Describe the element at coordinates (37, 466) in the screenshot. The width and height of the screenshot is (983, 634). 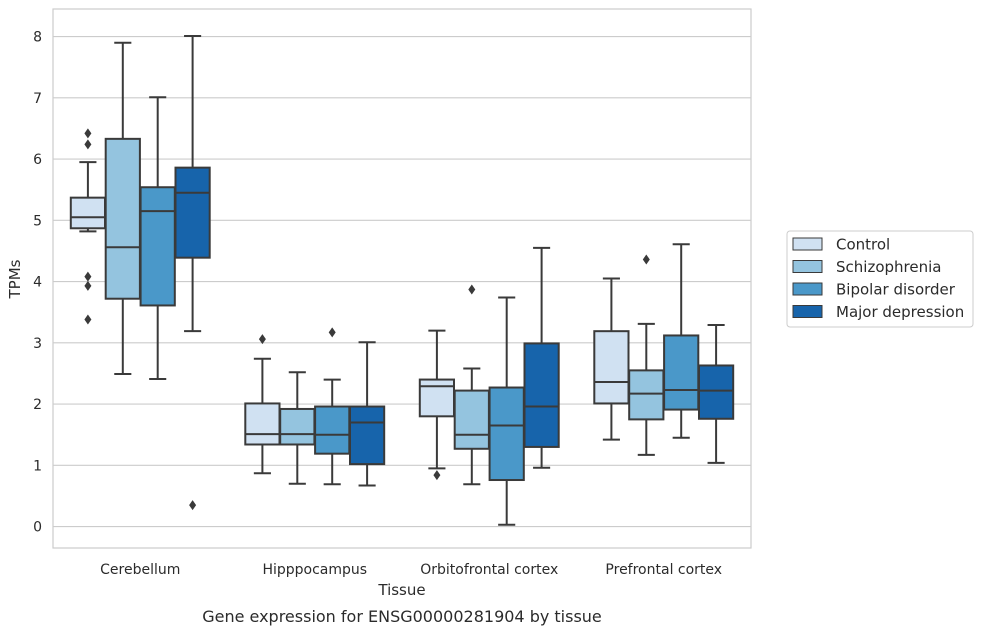
I see `y-tick-label: 1` at that location.